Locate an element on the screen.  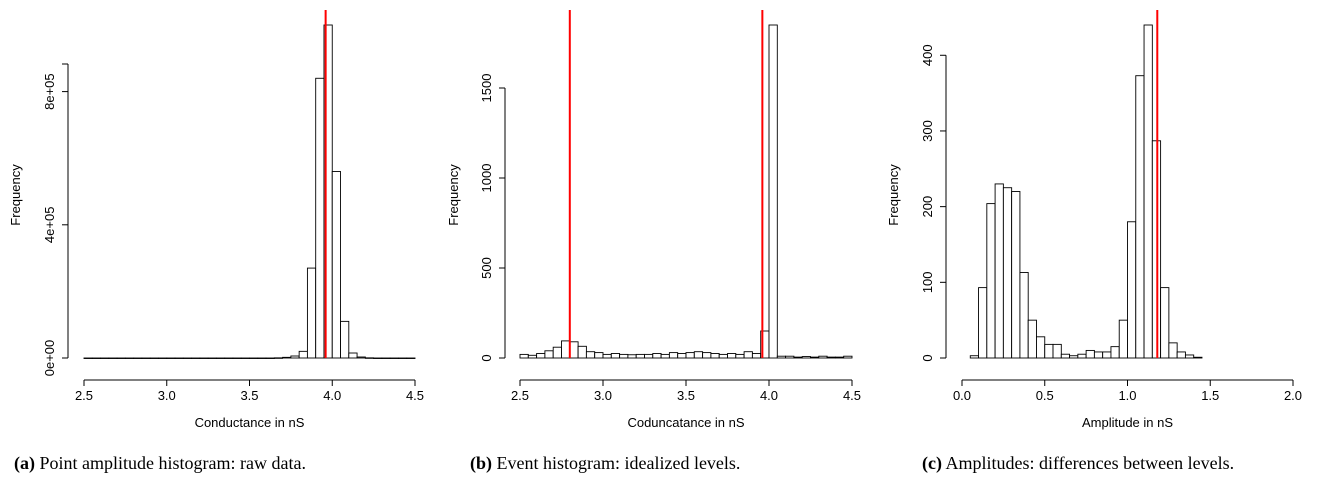
x-tick-label: 4.5 is located at coordinates (852, 395).